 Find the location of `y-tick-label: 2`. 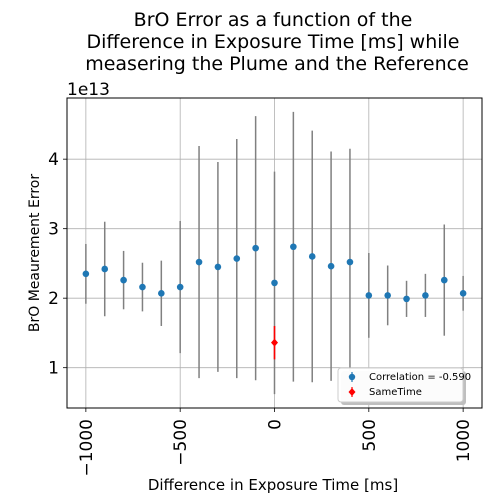

y-tick-label: 2 is located at coordinates (53, 299).